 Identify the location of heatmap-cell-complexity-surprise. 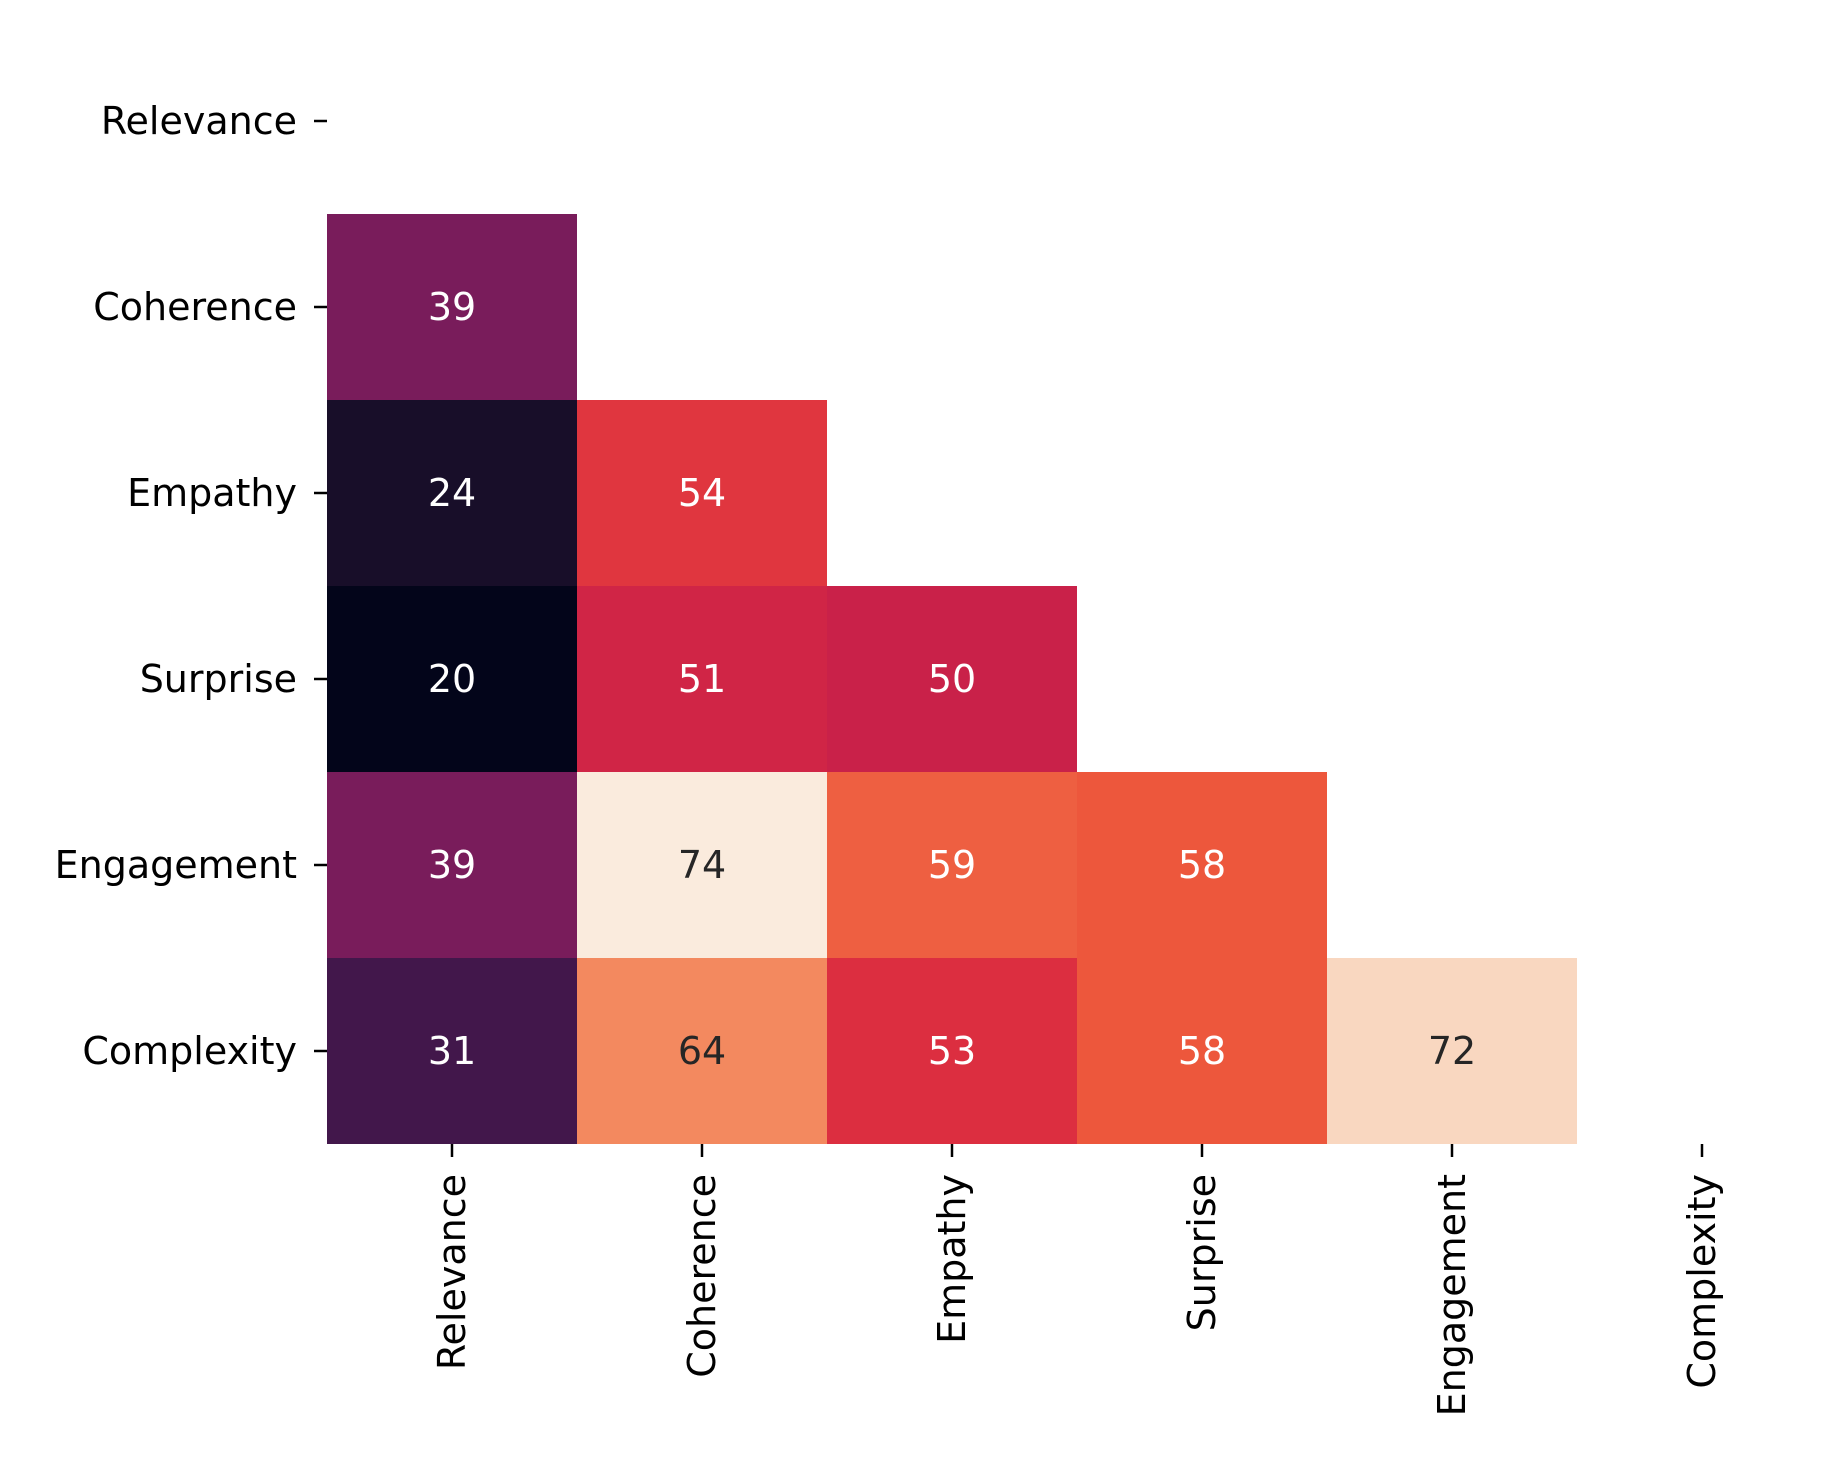
(1202, 1051).